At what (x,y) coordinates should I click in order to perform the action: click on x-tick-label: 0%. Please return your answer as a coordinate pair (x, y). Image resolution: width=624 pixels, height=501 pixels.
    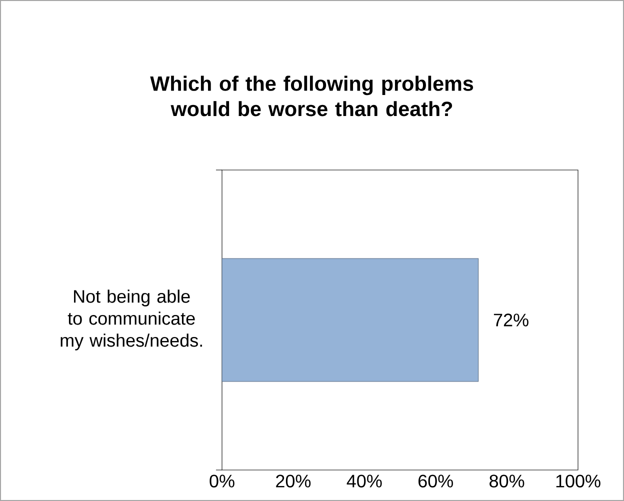
    Looking at the image, I should click on (222, 481).